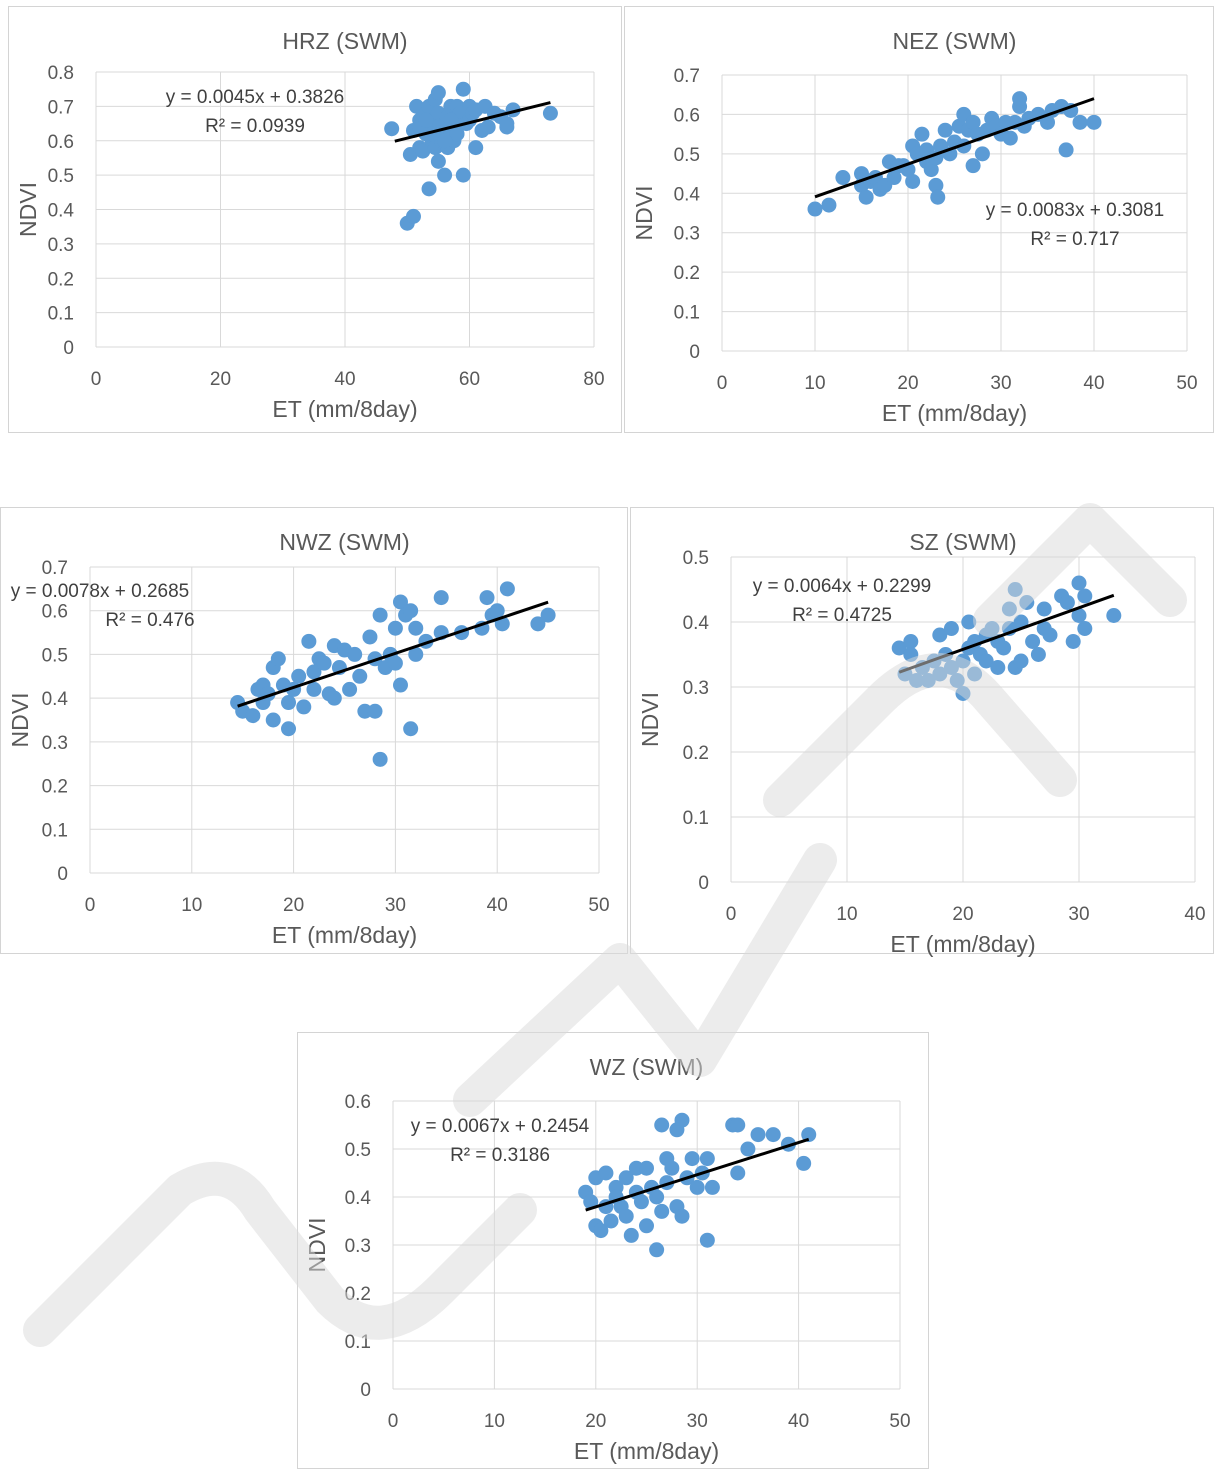 The width and height of the screenshot is (1214, 1469). What do you see at coordinates (255, 97) in the screenshot?
I see `trendline-equation: y = 0.0045x + 0.3826` at bounding box center [255, 97].